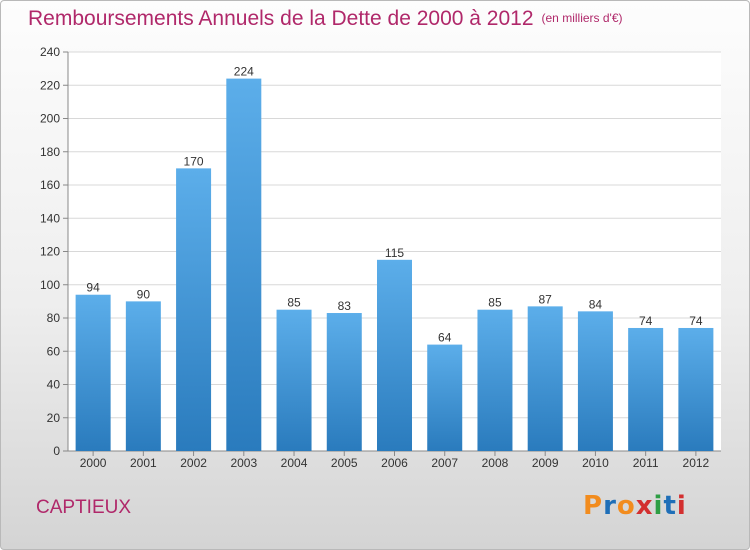  Describe the element at coordinates (495, 463) in the screenshot. I see `x-tick-label: 2008` at that location.